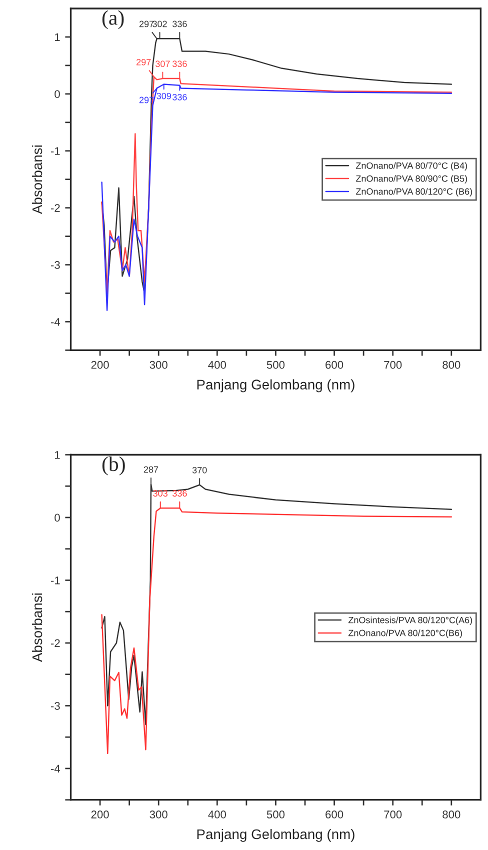 Image resolution: width=488 pixels, height=850 pixels. I want to click on legend-label: ZnOnano/PVA 80/70°C (B4), so click(411, 166).